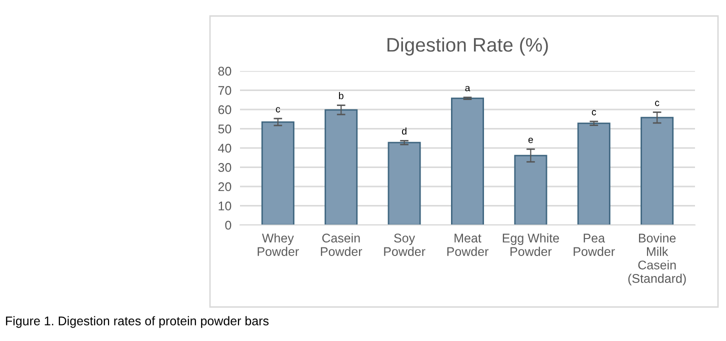  I want to click on y-tick-label: 80, so click(225, 71).